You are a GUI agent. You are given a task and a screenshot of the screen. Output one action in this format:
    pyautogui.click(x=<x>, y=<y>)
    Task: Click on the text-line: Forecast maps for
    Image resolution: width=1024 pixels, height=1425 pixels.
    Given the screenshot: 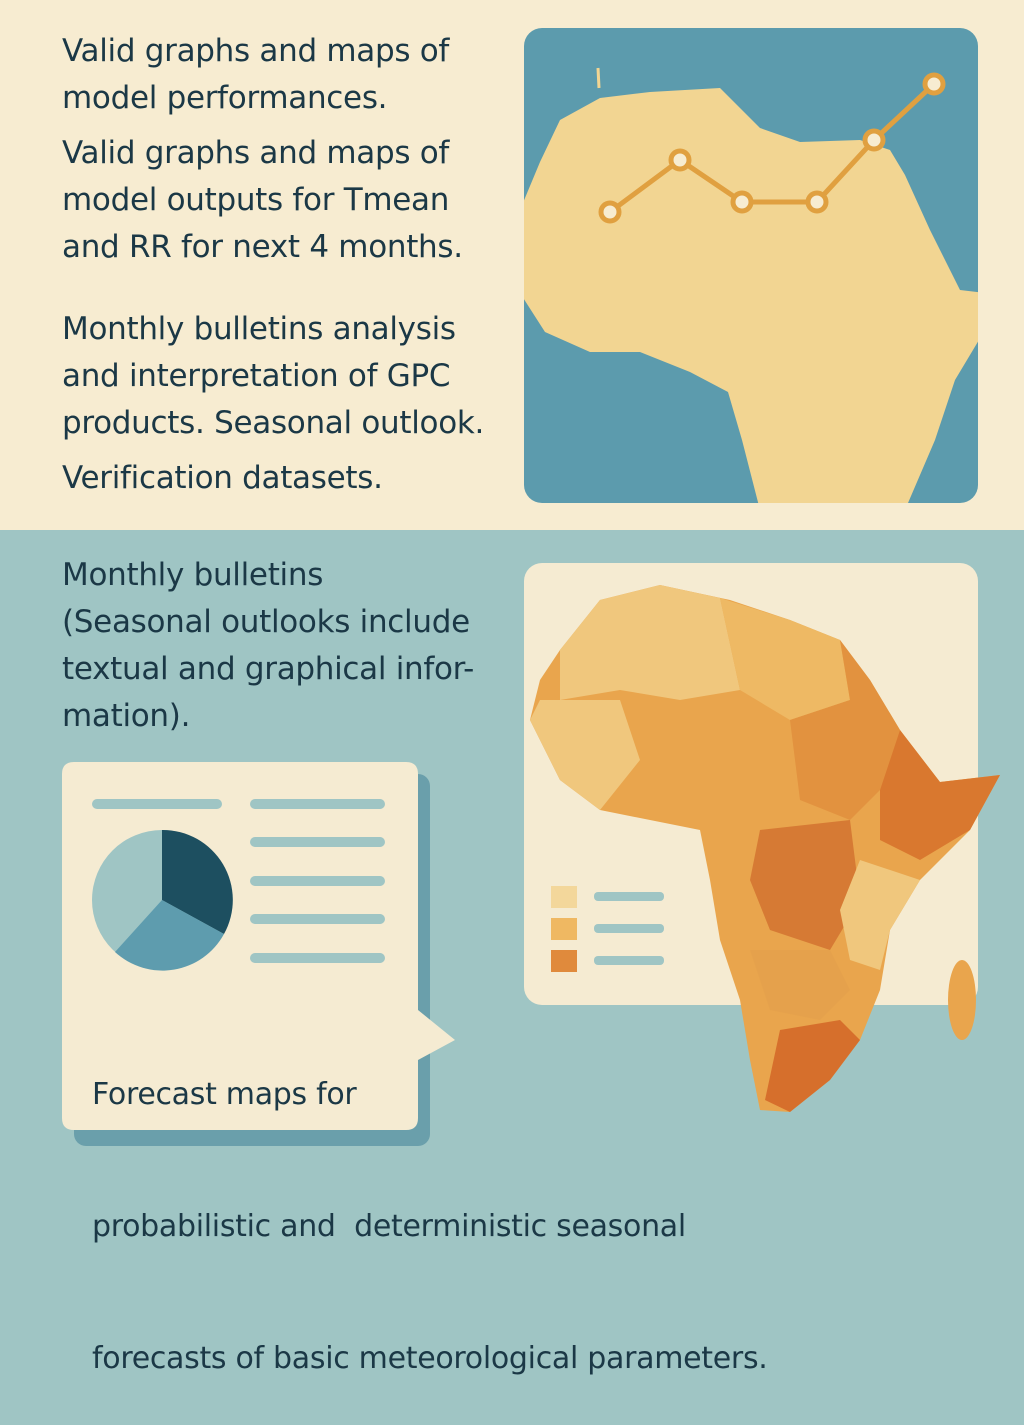 What is the action you would take?
    pyautogui.click(x=224, y=1094)
    